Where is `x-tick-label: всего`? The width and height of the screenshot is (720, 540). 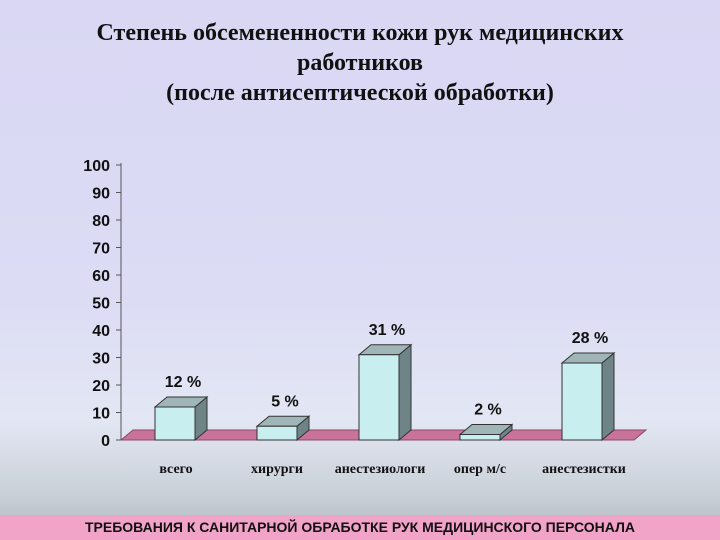
x-tick-label: всего is located at coordinates (175, 469).